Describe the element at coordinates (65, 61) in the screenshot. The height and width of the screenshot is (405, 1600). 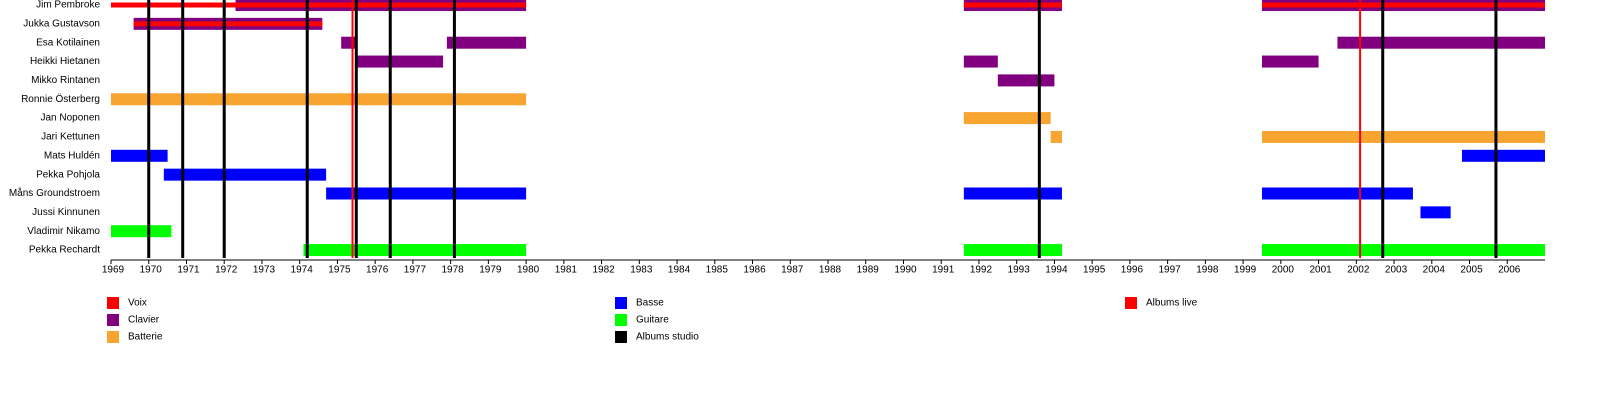
I see `row-label: Heikki Hietanen` at that location.